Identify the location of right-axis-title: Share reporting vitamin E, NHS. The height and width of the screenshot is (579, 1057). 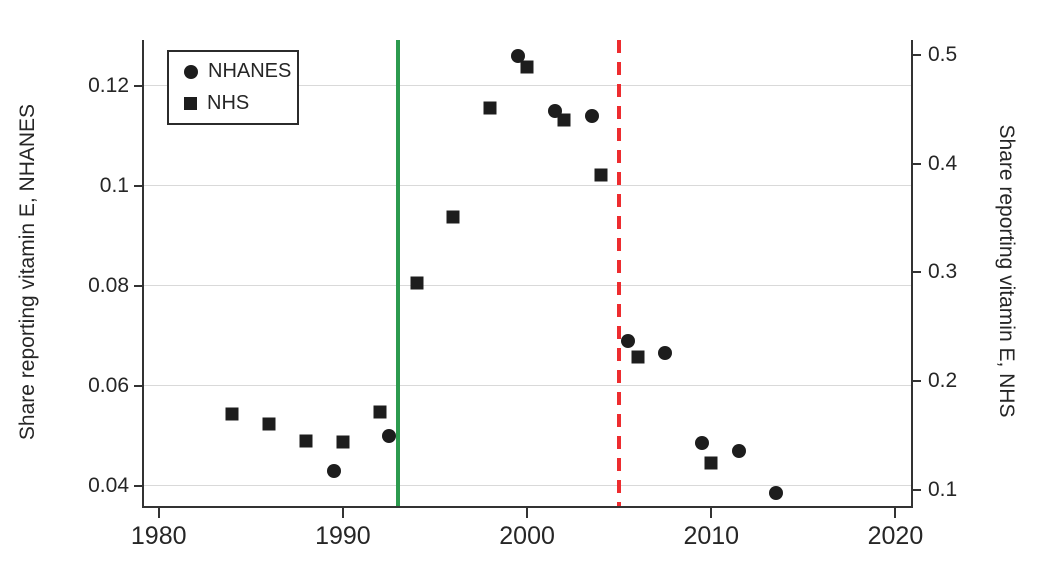
(1006, 271).